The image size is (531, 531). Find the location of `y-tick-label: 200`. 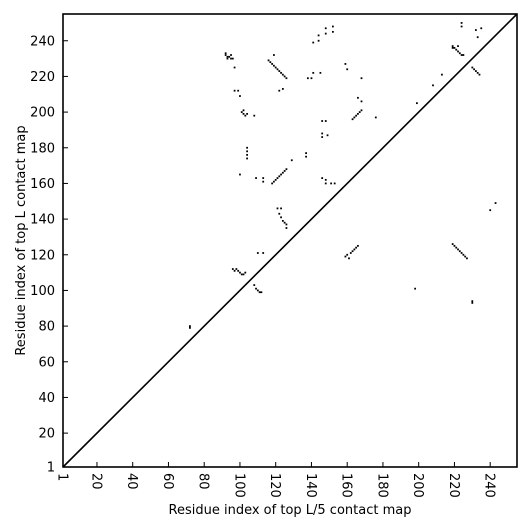

y-tick-label: 200 is located at coordinates (42, 113).